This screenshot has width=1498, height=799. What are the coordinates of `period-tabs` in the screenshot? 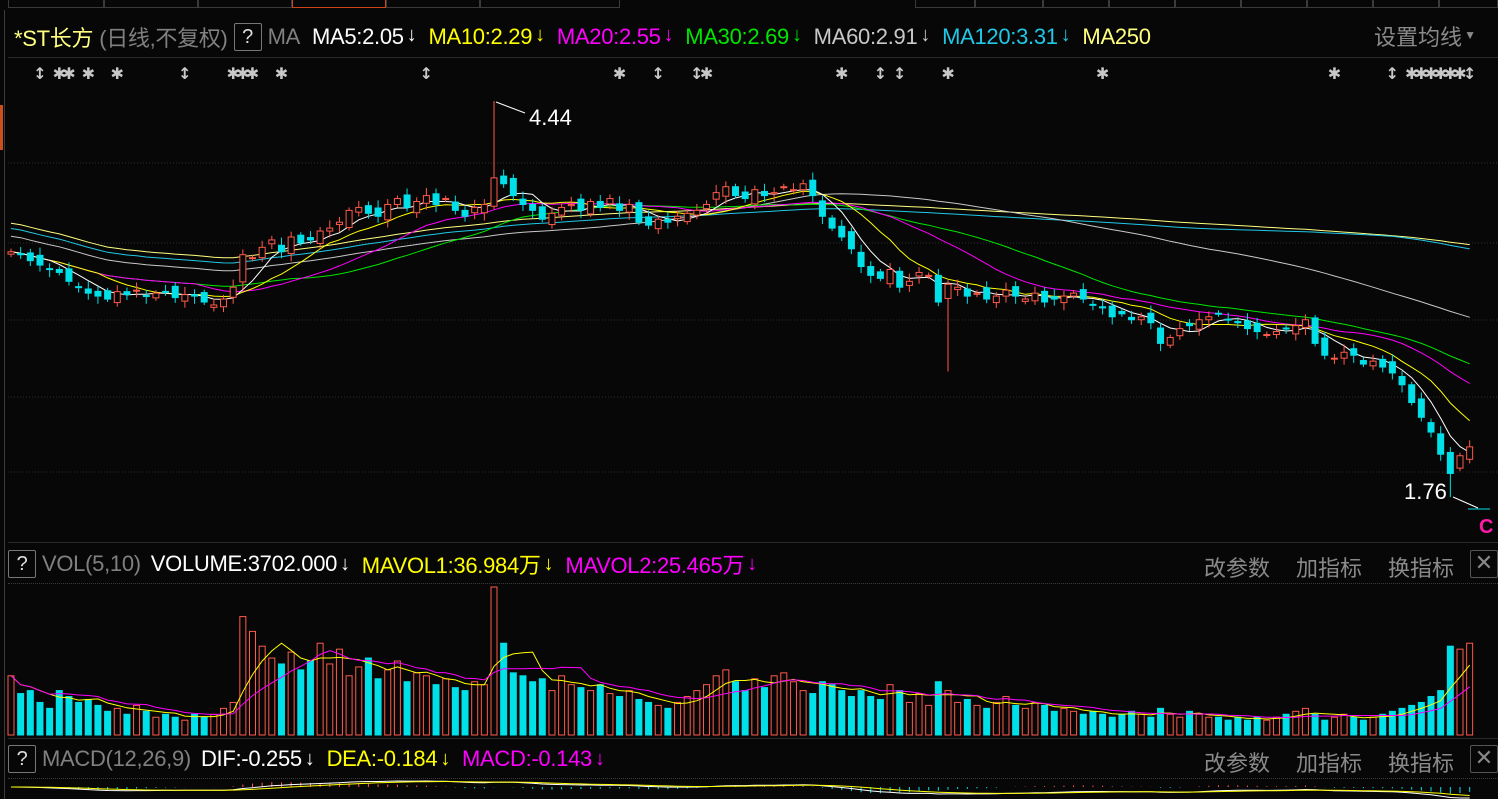 It's located at (749, 4).